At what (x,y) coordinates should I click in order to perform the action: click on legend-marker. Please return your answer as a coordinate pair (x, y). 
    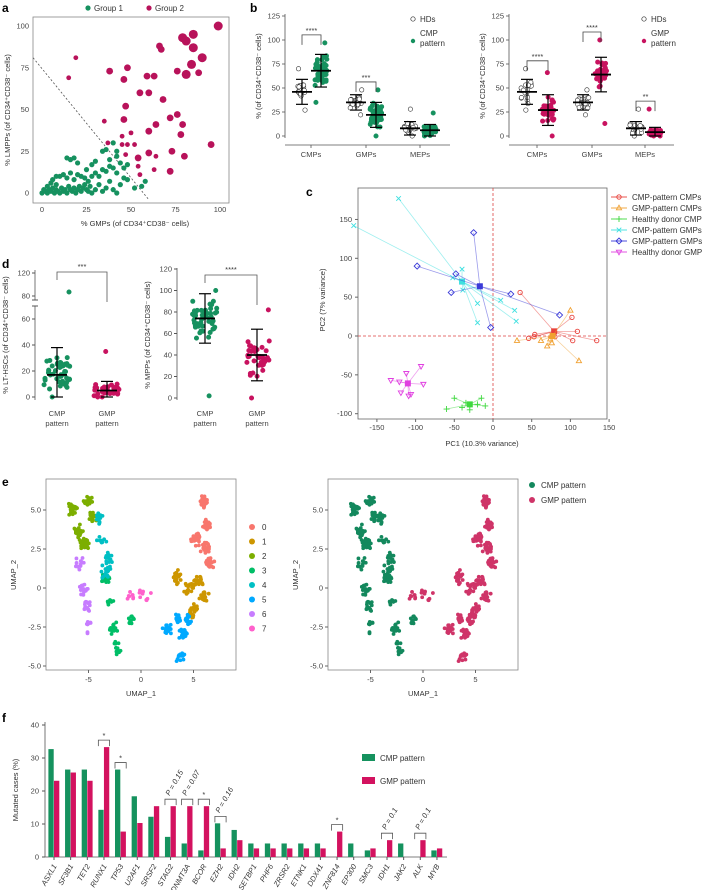
    Looking at the image, I should click on (619, 230).